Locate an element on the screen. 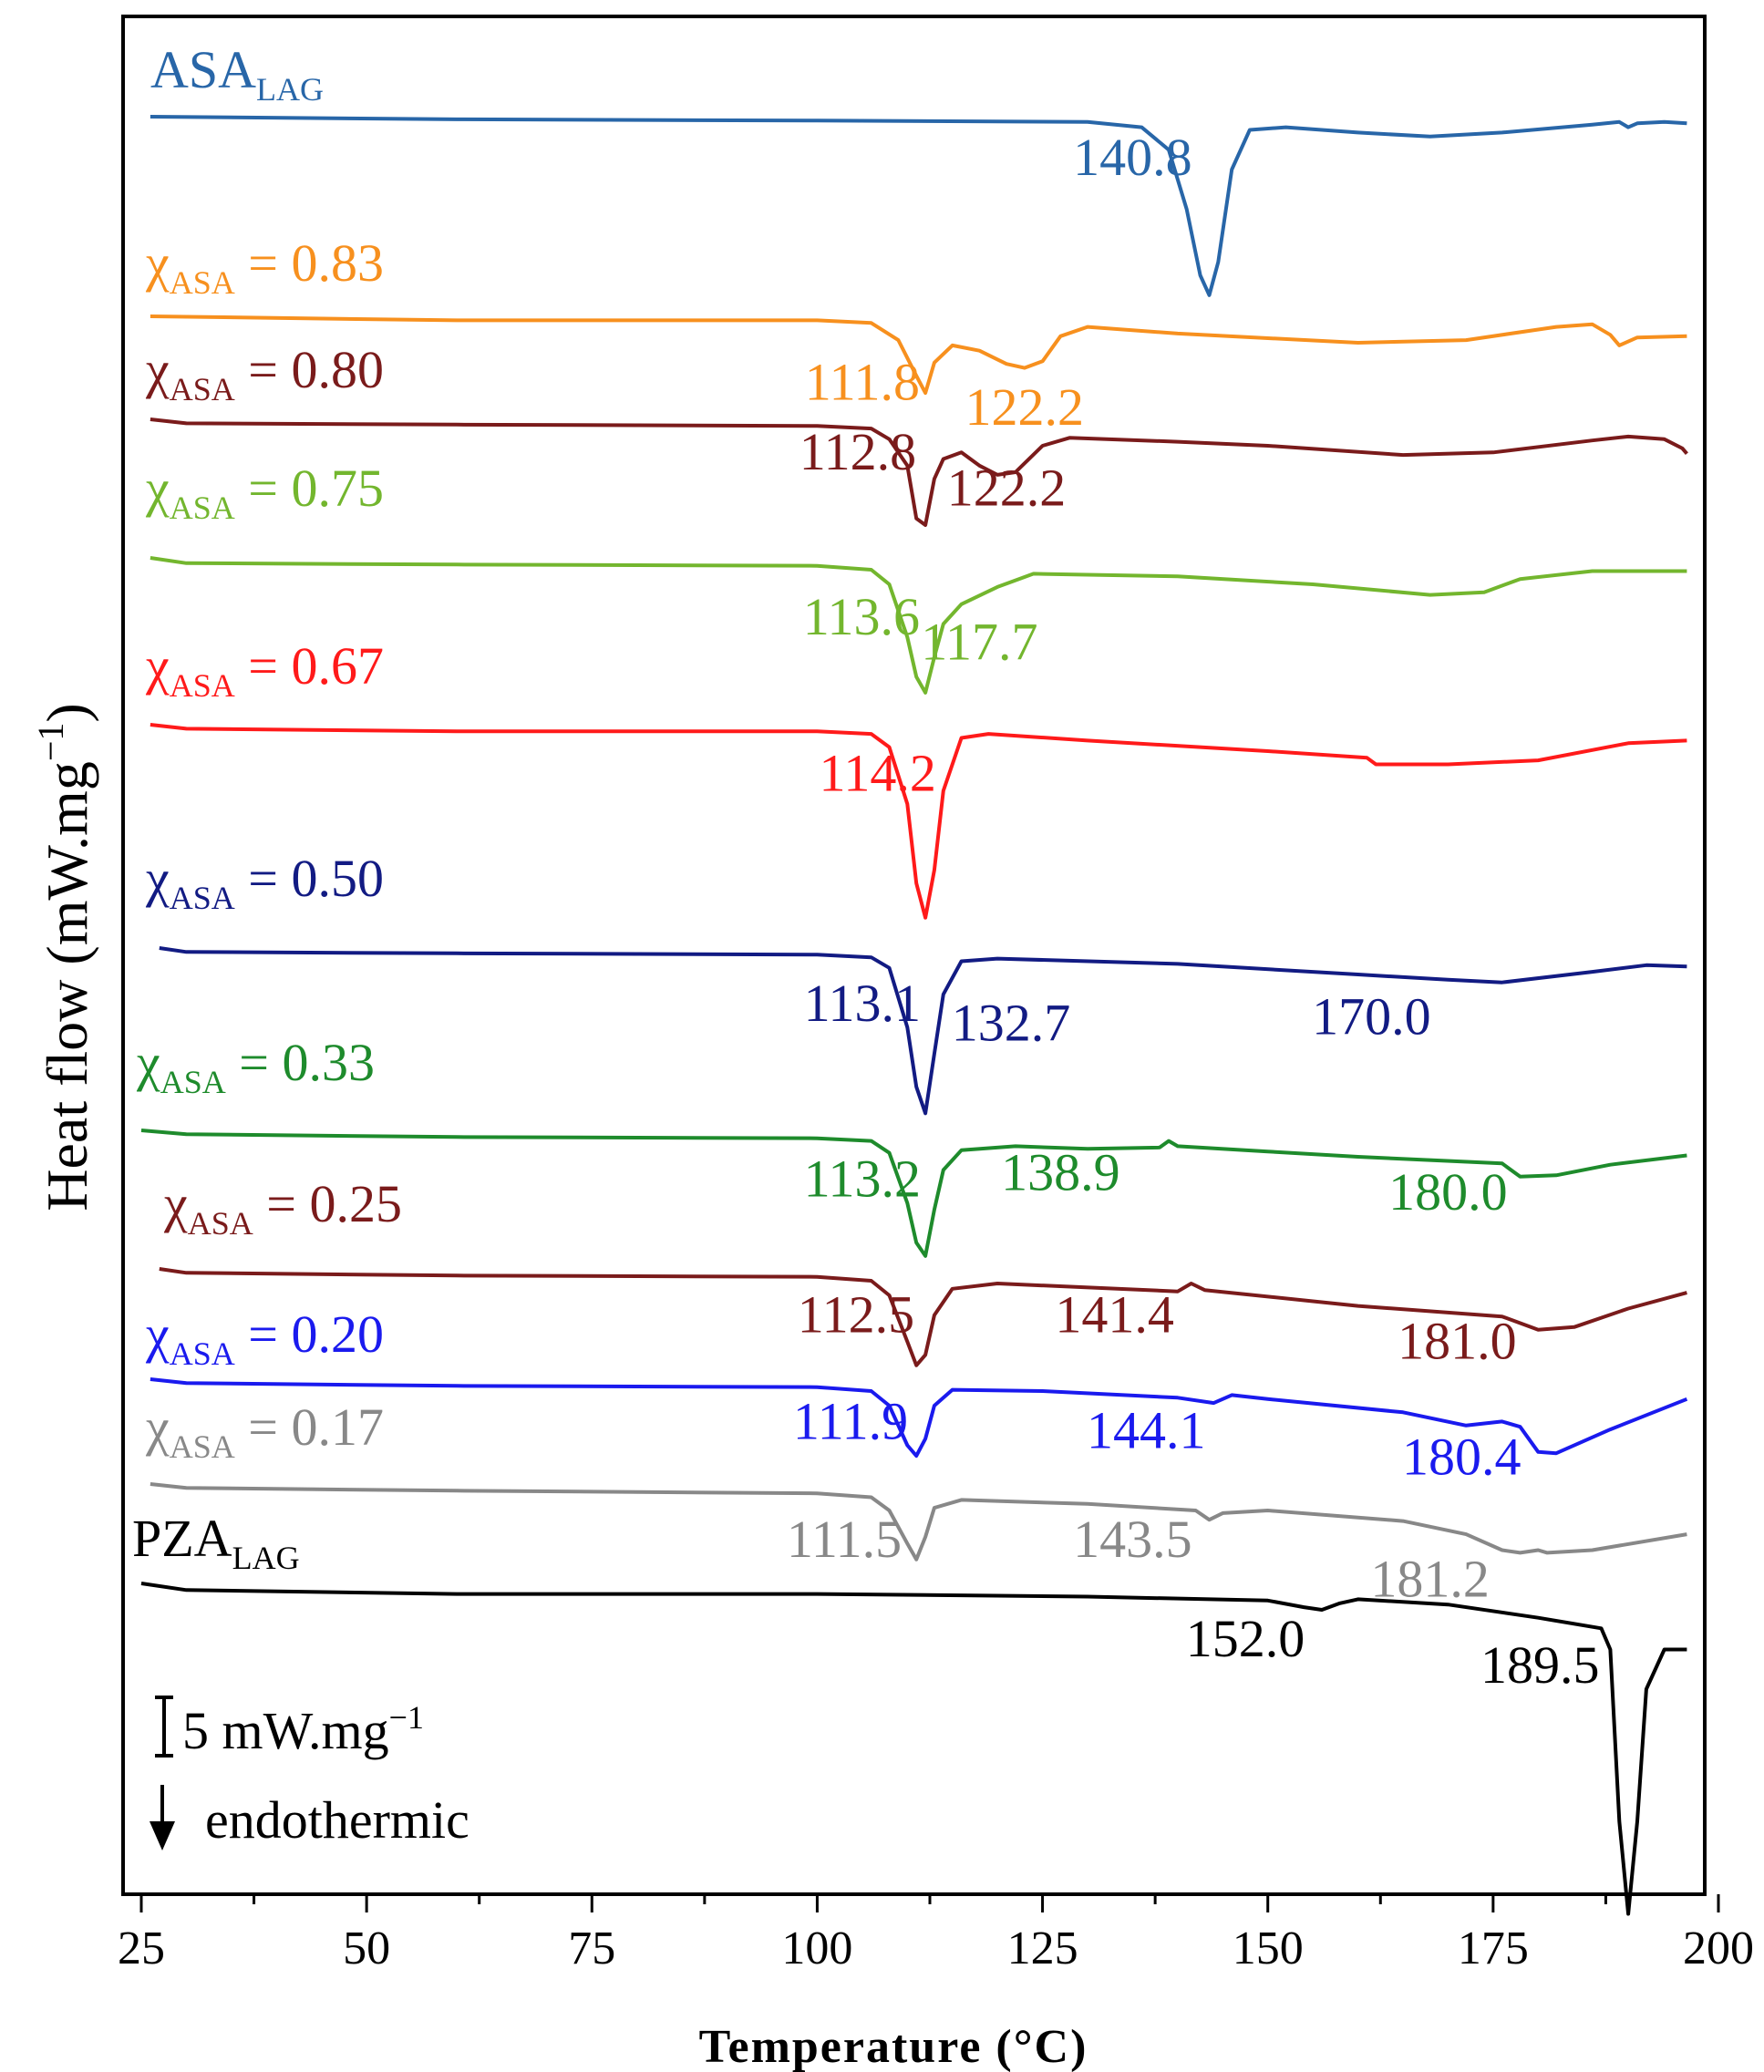 This screenshot has height=2072, width=1764. endothermic-label: endothermic is located at coordinates (337, 1820).